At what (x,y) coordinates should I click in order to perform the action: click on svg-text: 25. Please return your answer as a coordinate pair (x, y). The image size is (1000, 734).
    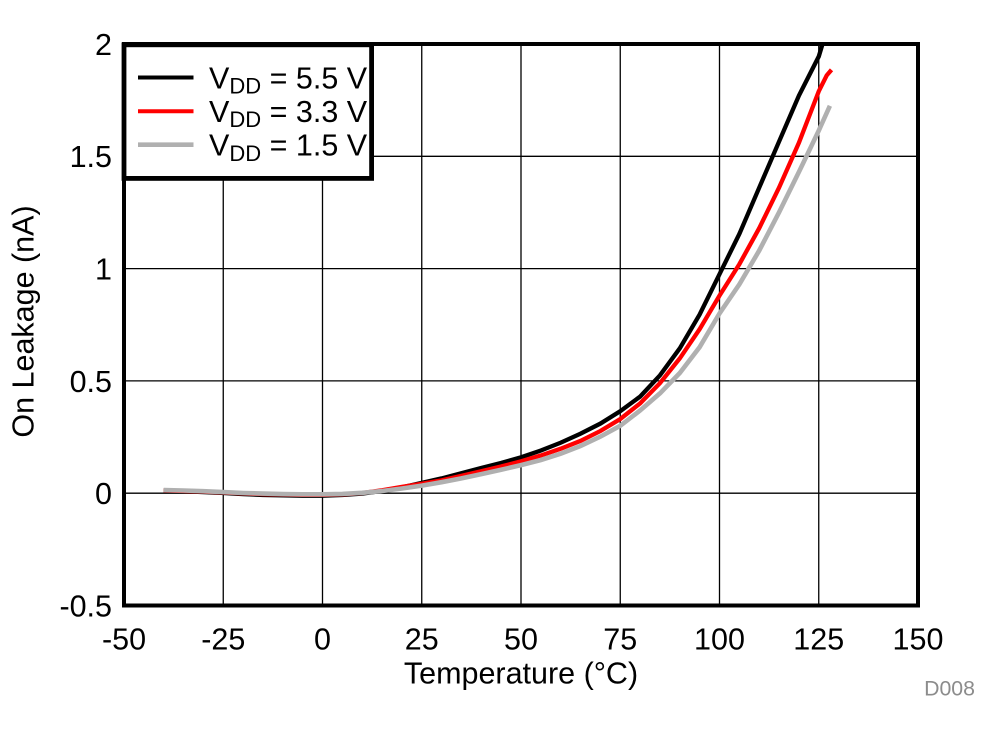
    Looking at the image, I should click on (422, 640).